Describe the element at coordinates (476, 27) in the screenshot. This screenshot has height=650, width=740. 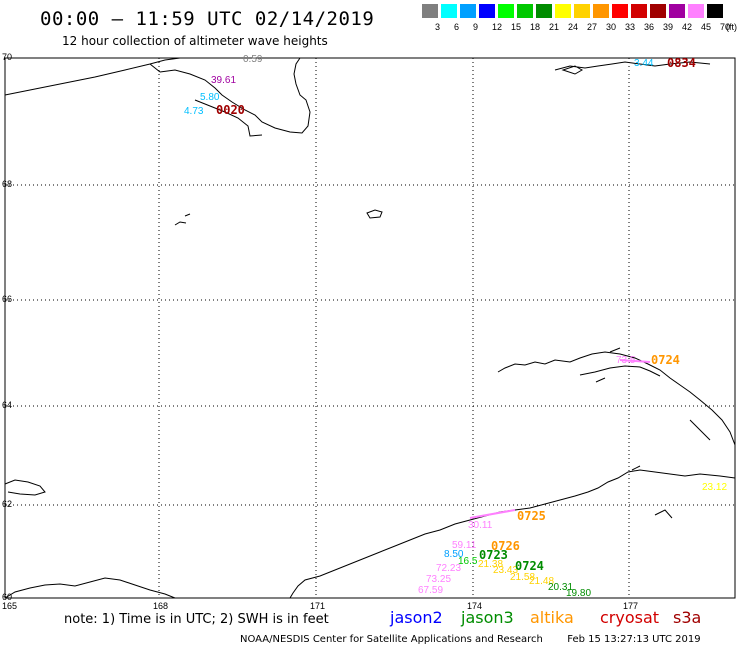
I see `color-scale-label: 9` at that location.